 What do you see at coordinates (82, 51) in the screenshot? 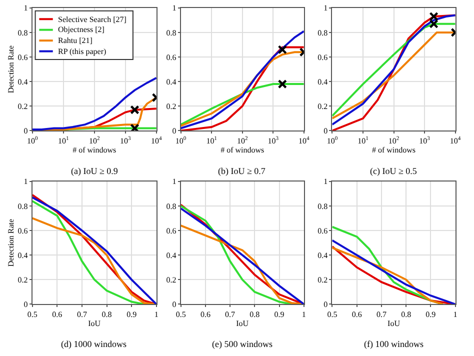
I see `legend-label: RP (this paper)` at bounding box center [82, 51].